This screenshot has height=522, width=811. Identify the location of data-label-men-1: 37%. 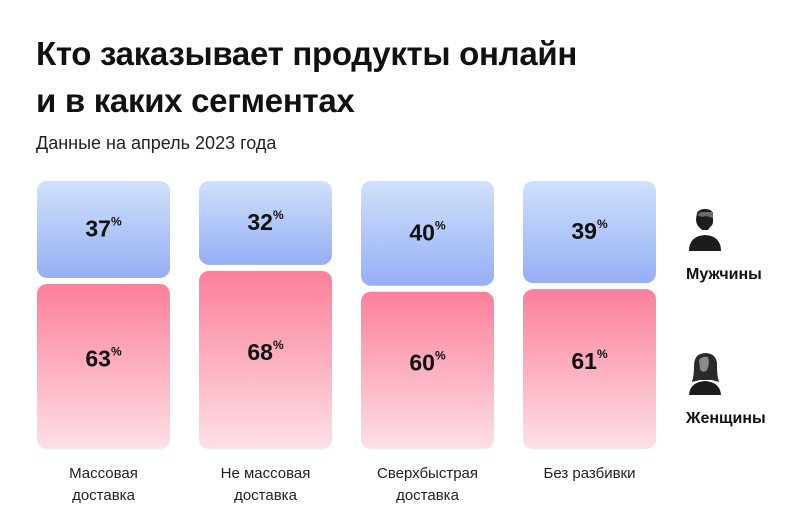
(103, 228).